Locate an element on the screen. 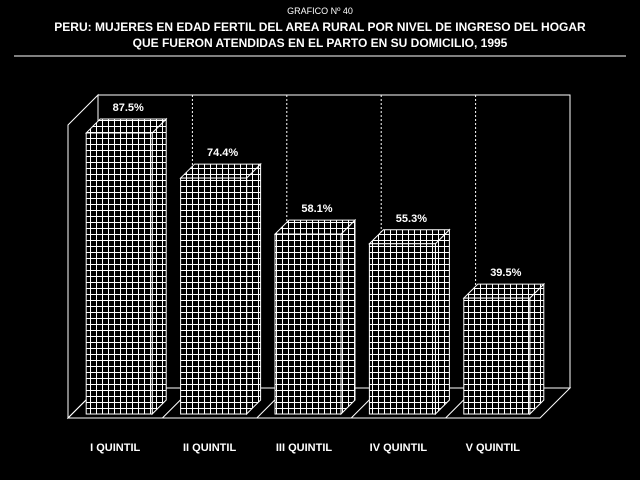 This screenshot has width=640, height=480. category-label: II QUINTIL is located at coordinates (209, 448).